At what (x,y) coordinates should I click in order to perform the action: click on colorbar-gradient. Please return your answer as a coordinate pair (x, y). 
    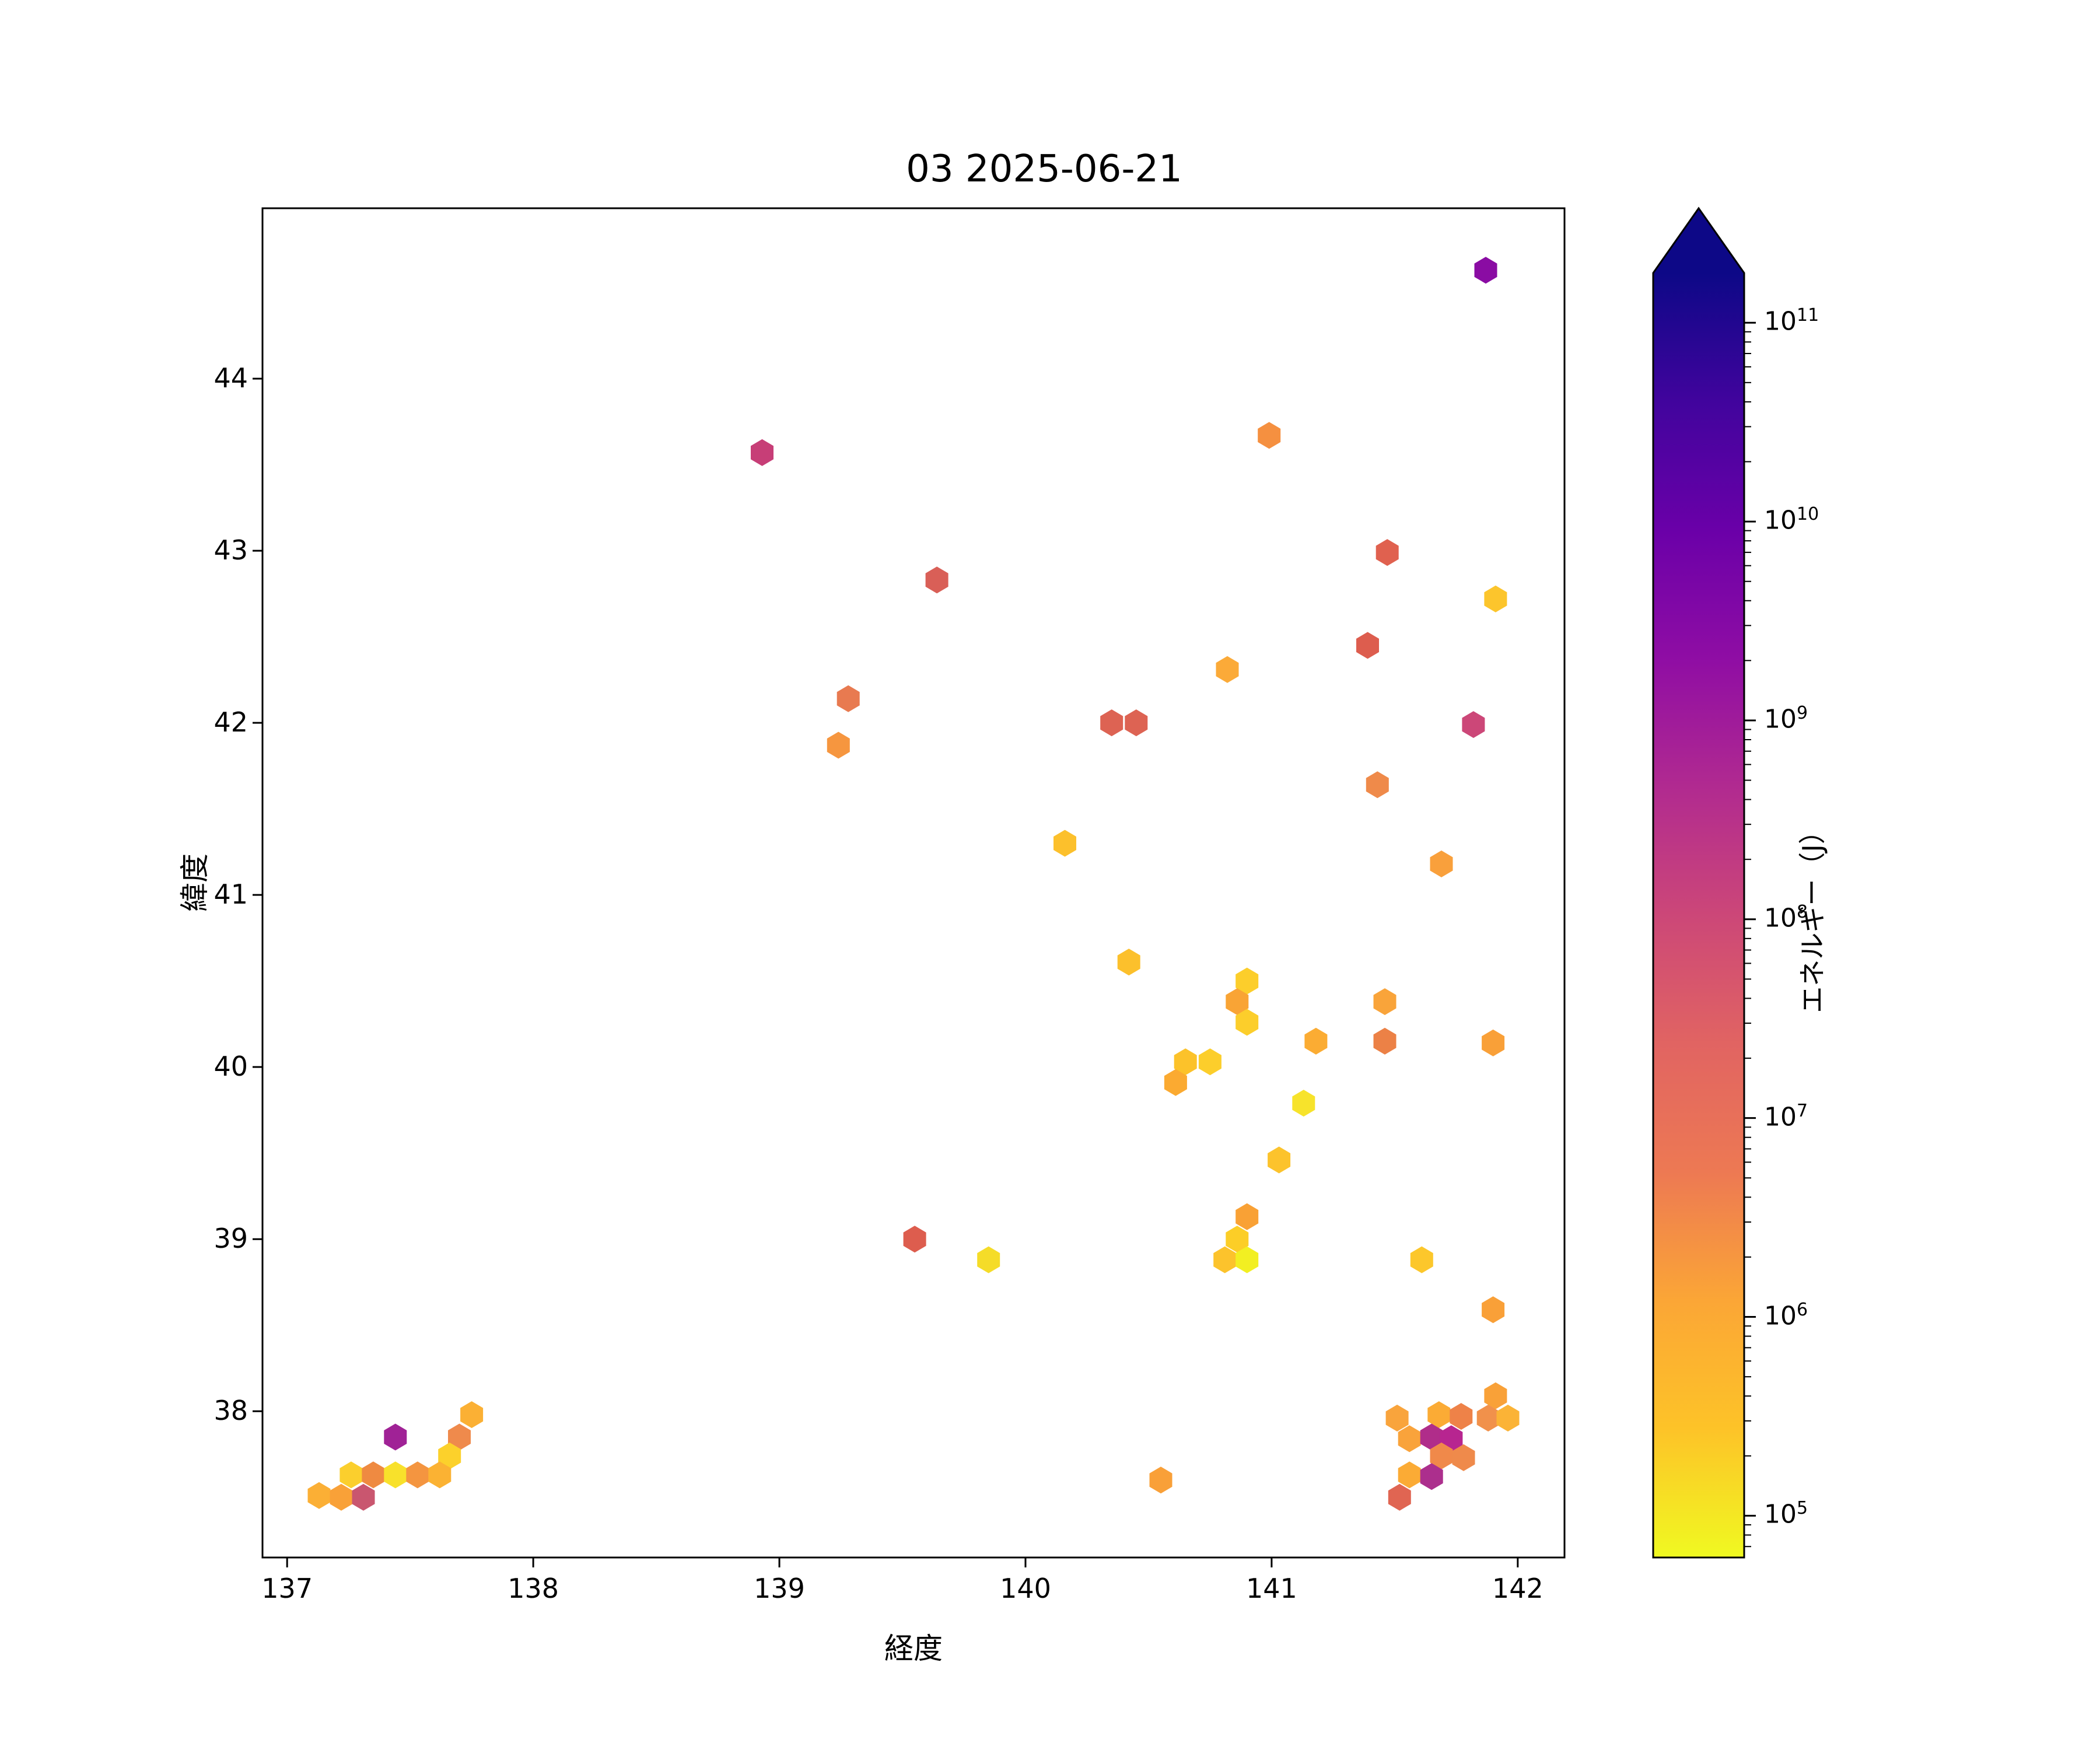
    Looking at the image, I should click on (1699, 915).